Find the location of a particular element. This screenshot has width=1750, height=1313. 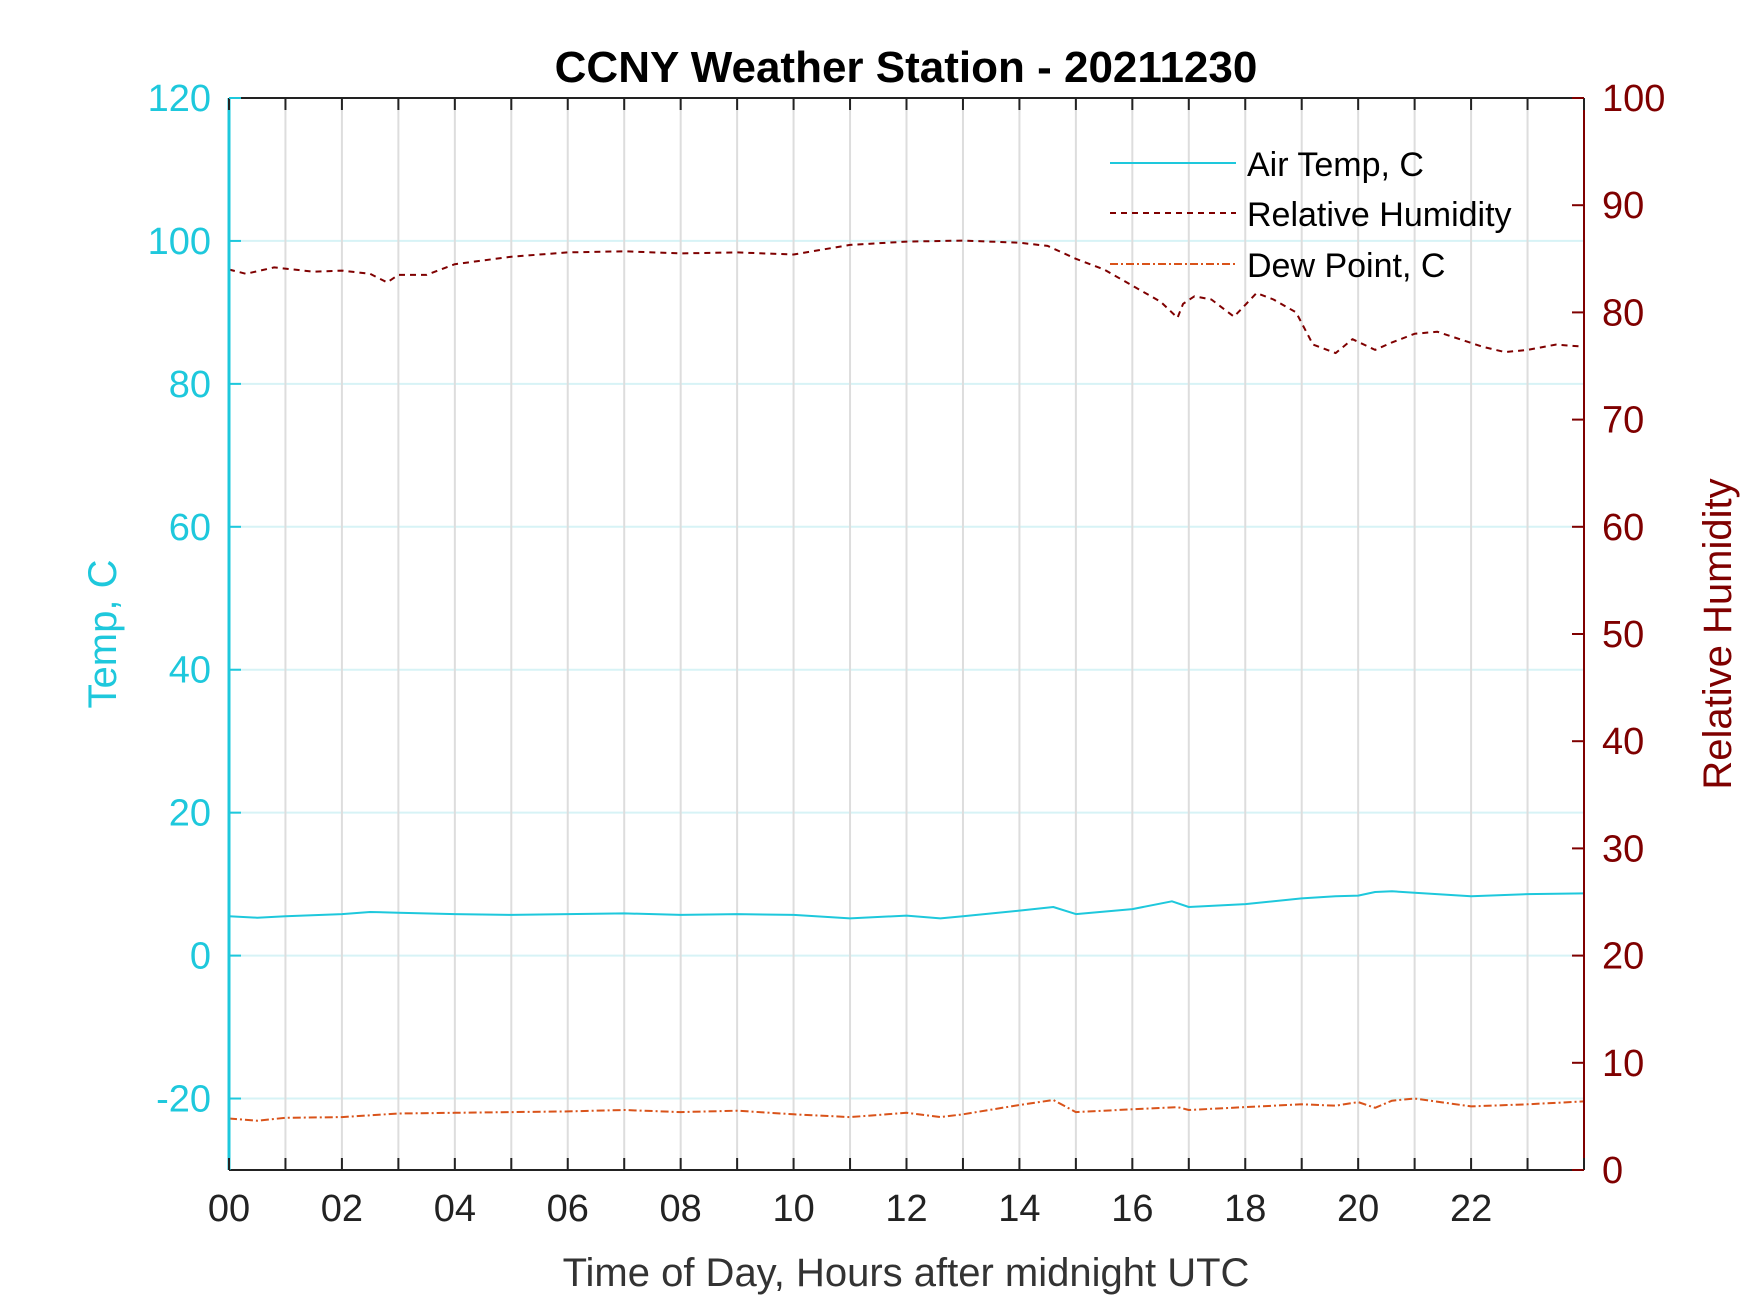

legend-label-dew-point: Dew Point, C is located at coordinates (1346, 266).